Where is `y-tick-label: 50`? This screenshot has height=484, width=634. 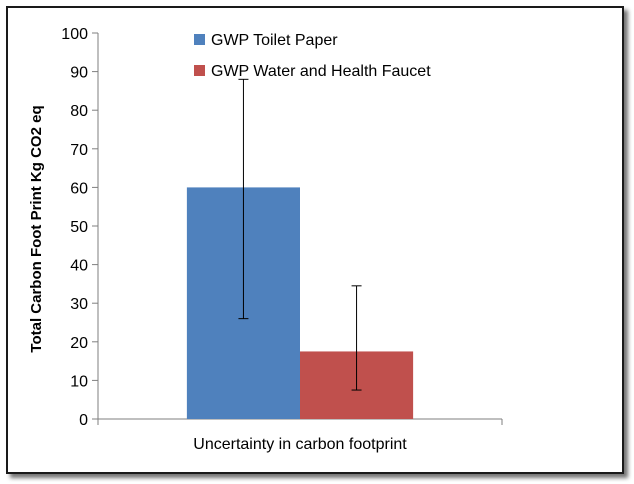
y-tick-label: 50 is located at coordinates (79, 227).